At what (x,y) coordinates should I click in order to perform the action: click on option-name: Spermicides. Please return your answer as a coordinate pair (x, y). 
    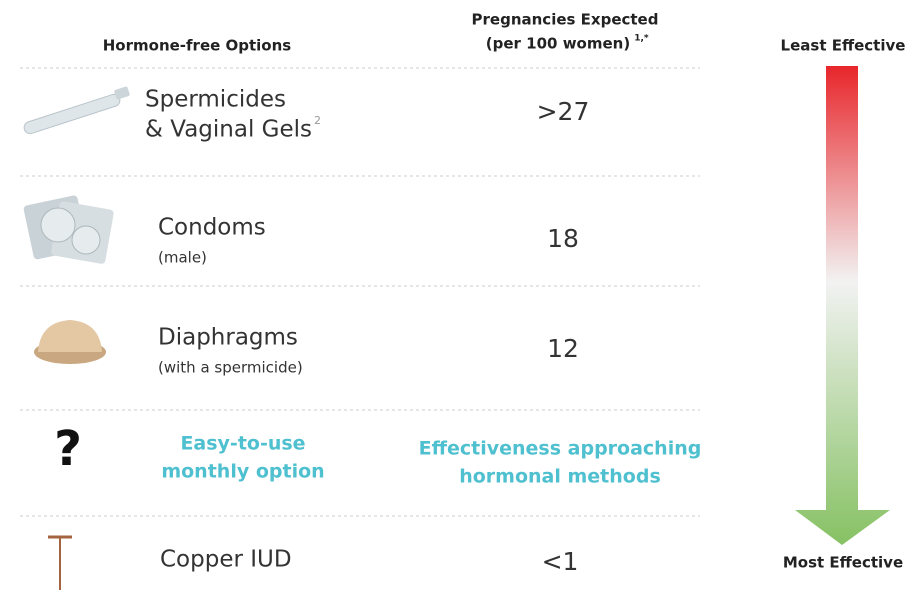
    Looking at the image, I should click on (215, 100).